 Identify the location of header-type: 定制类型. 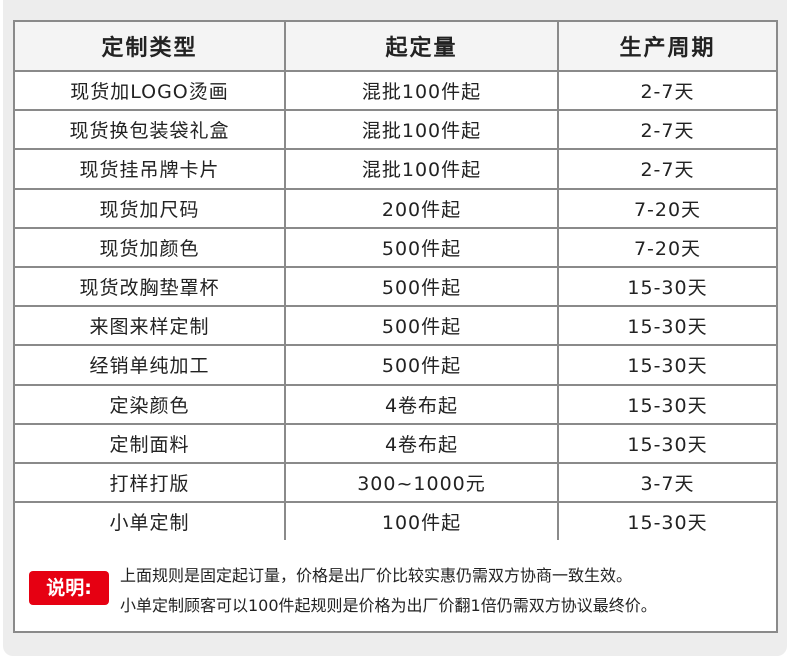
(149, 46).